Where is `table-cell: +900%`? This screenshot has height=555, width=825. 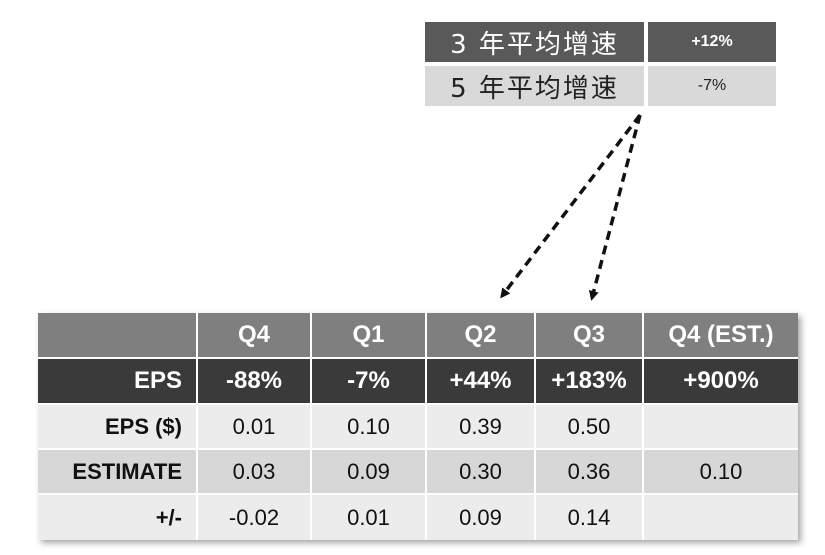
table-cell: +900% is located at coordinates (721, 381).